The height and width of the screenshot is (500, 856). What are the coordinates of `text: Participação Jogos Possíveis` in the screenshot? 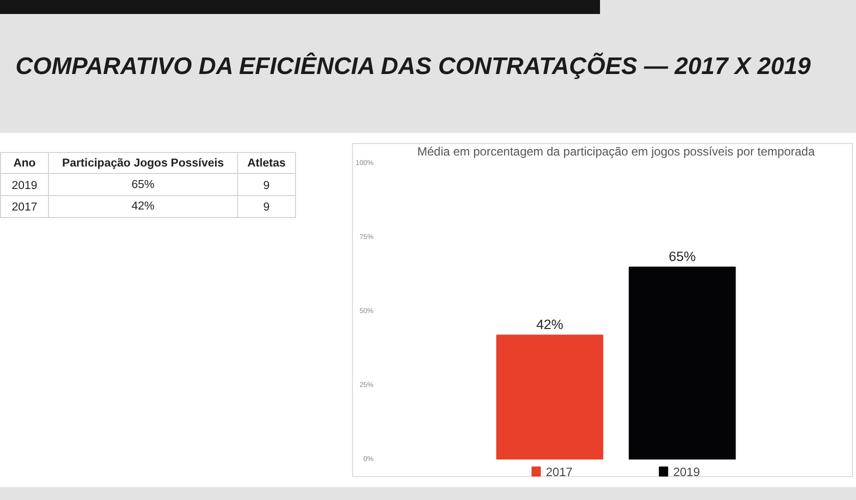 It's located at (143, 163).